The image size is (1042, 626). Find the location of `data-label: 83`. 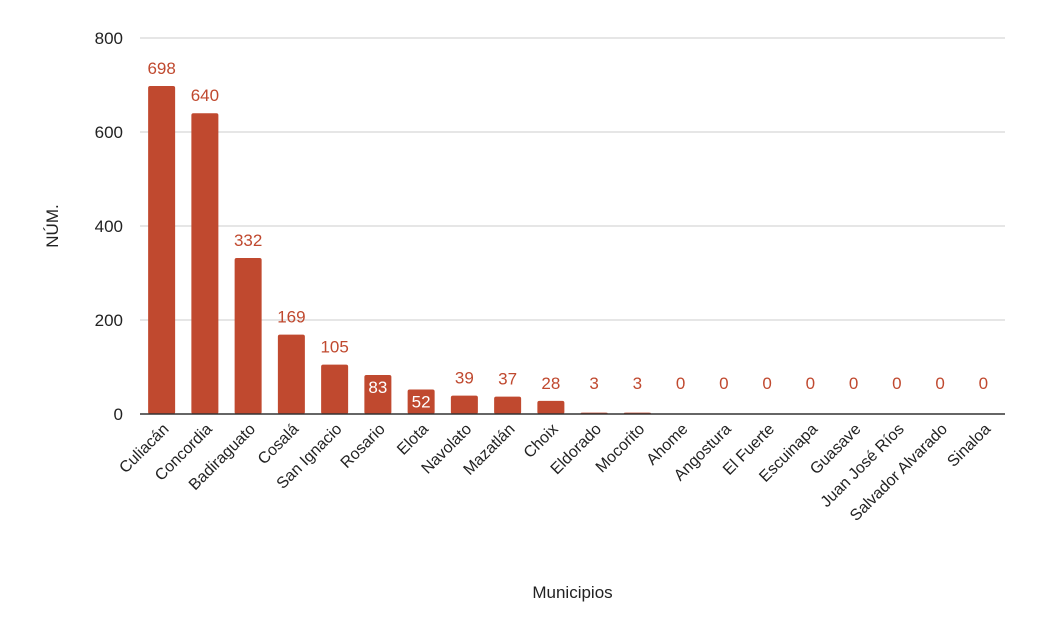

data-label: 83 is located at coordinates (377, 387).